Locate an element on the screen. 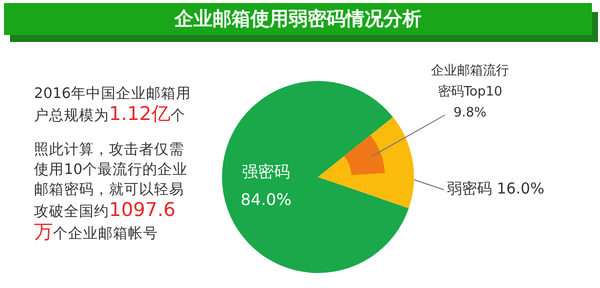 The image size is (600, 288). slice-label: 企业邮箱流行密码Top10 is located at coordinates (470, 81).